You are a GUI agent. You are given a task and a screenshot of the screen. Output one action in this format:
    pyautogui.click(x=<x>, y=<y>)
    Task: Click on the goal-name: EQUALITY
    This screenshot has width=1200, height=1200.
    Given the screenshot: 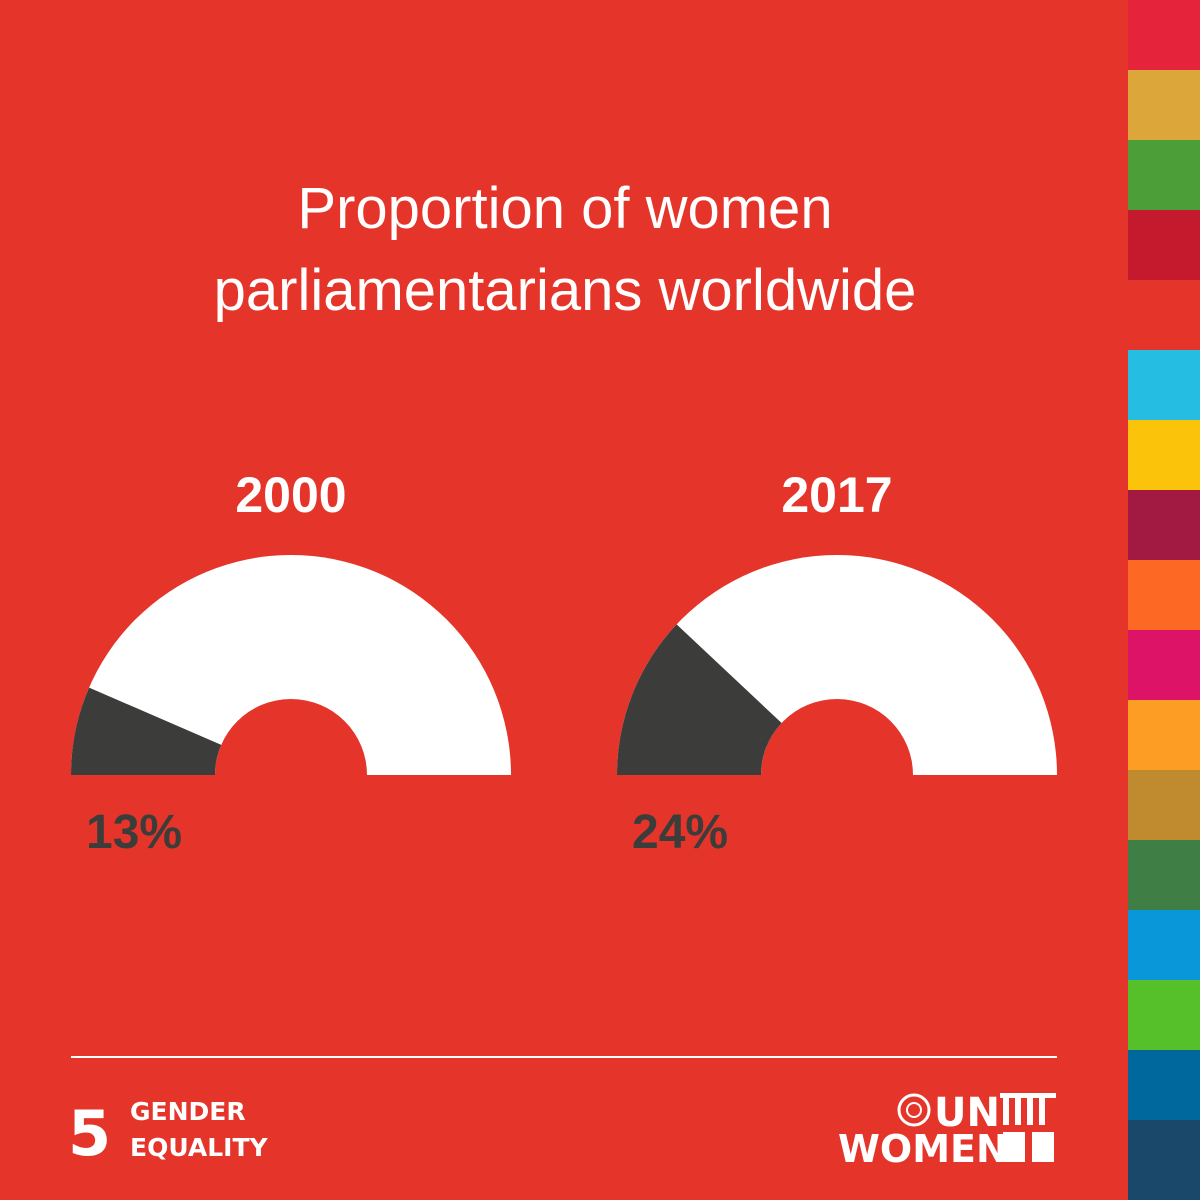 What is the action you would take?
    pyautogui.click(x=199, y=1147)
    